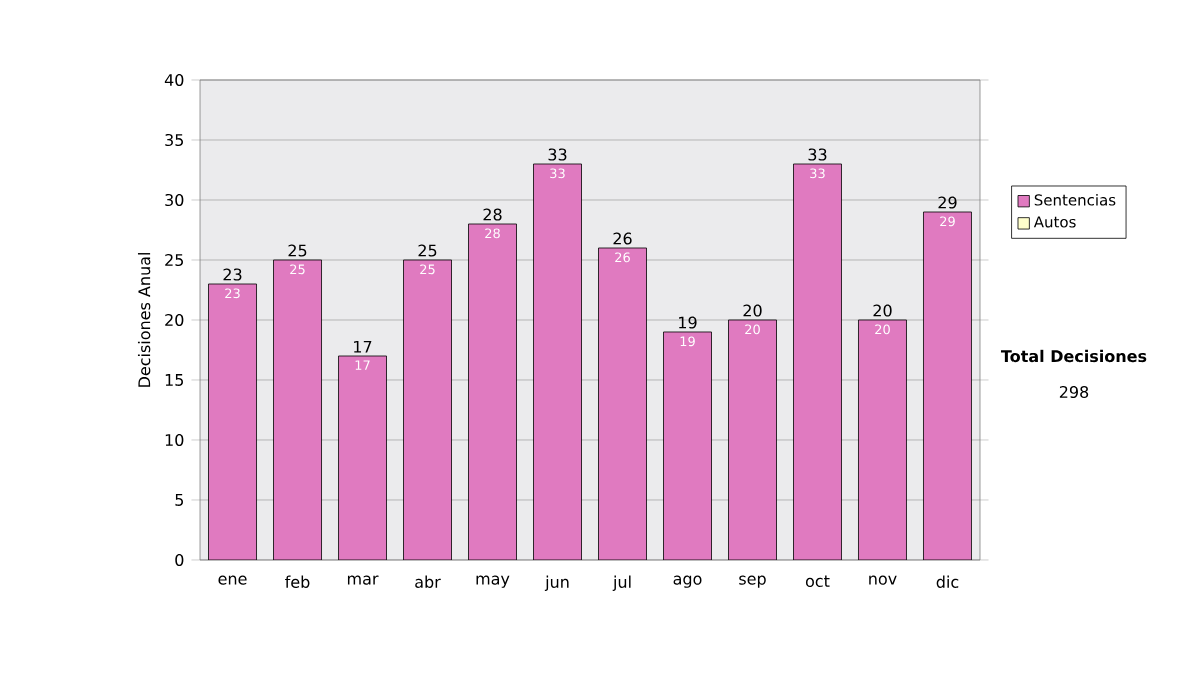  I want to click on x-tick-label: oct, so click(817, 581).